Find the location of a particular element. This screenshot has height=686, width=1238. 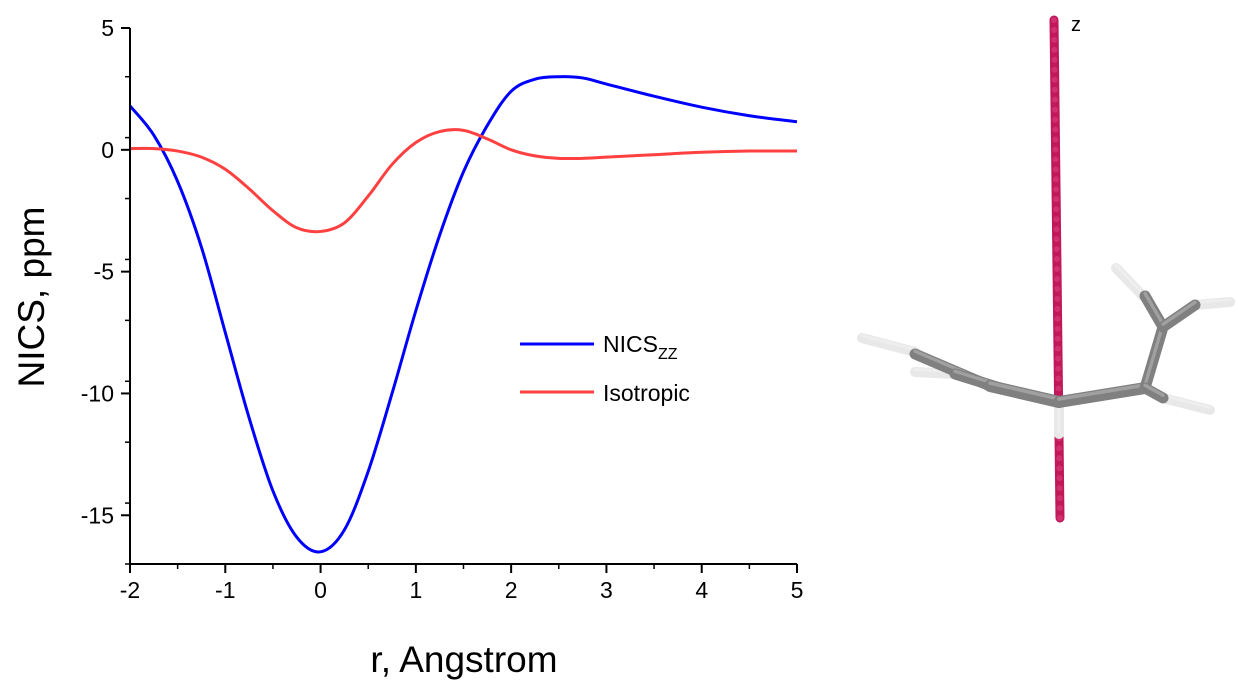

bond-c-right-h-highlight is located at coordinates (1154, 390).